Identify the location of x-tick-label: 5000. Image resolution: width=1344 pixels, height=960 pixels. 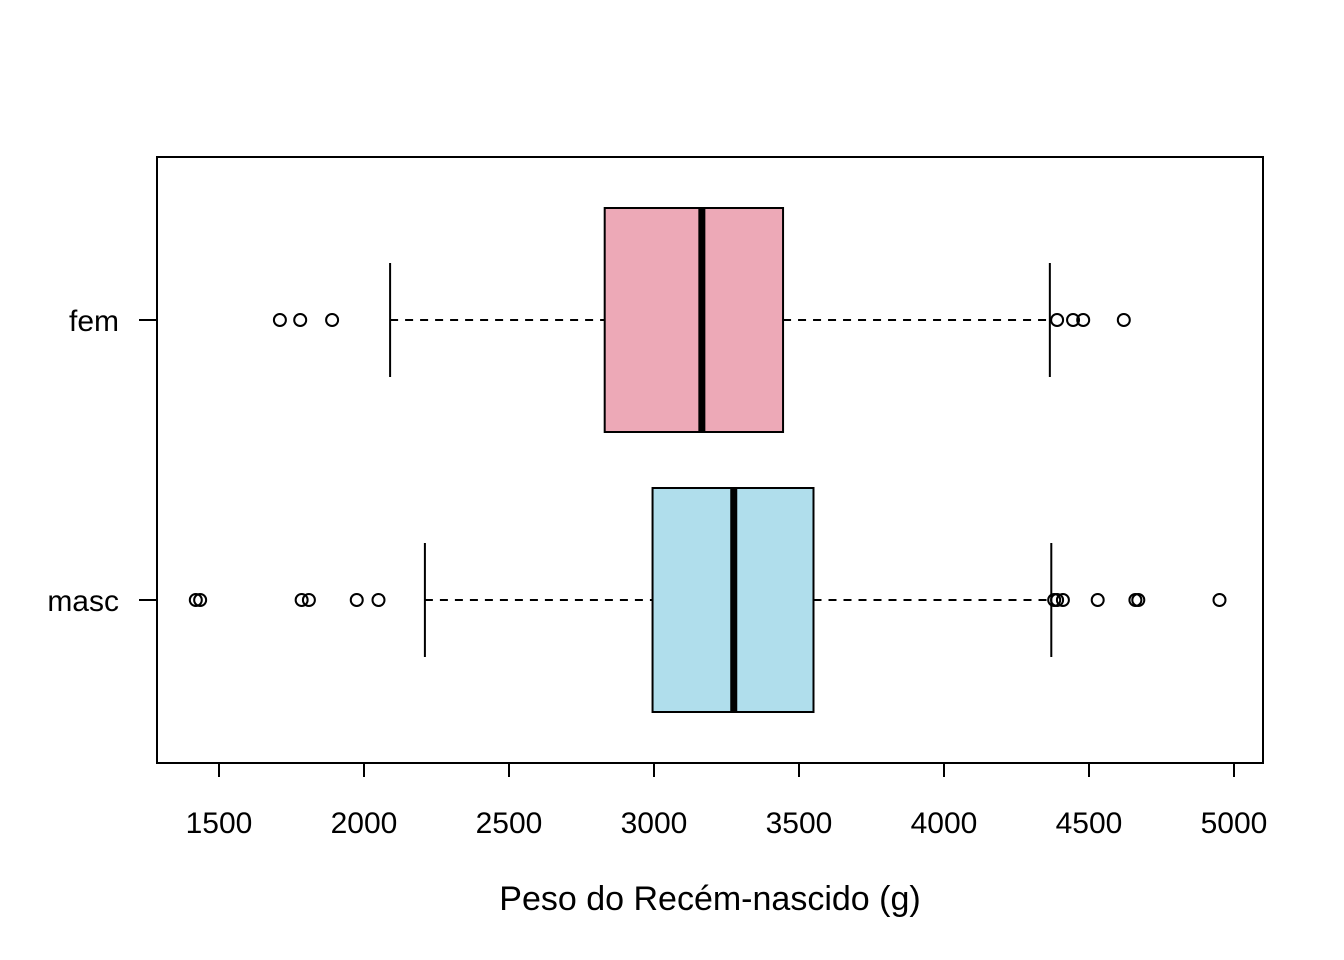
(1234, 823).